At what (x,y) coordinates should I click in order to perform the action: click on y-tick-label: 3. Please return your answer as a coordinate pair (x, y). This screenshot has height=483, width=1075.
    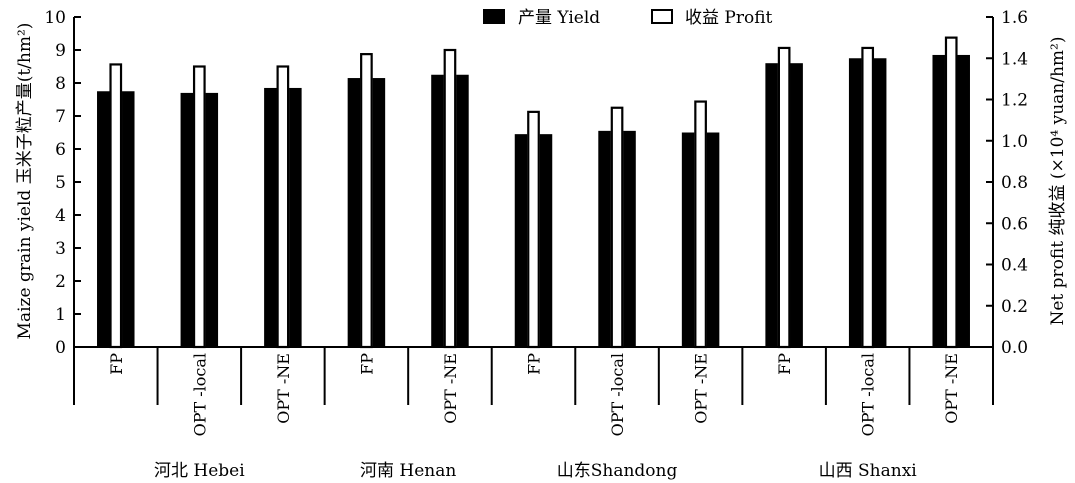
    Looking at the image, I should click on (60, 249).